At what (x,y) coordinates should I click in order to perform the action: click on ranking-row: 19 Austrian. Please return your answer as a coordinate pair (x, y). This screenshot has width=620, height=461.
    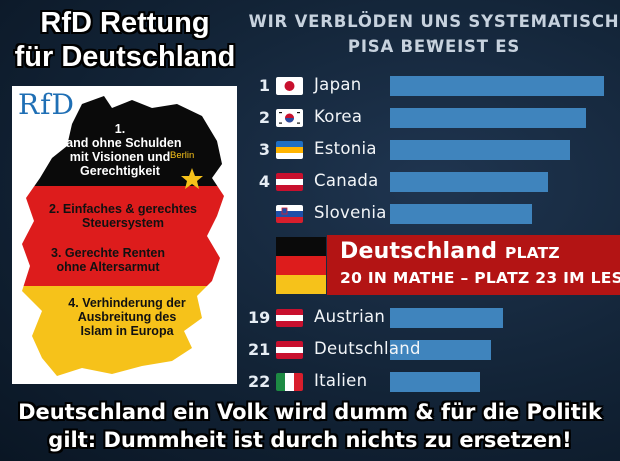
    Looking at the image, I should click on (434, 318).